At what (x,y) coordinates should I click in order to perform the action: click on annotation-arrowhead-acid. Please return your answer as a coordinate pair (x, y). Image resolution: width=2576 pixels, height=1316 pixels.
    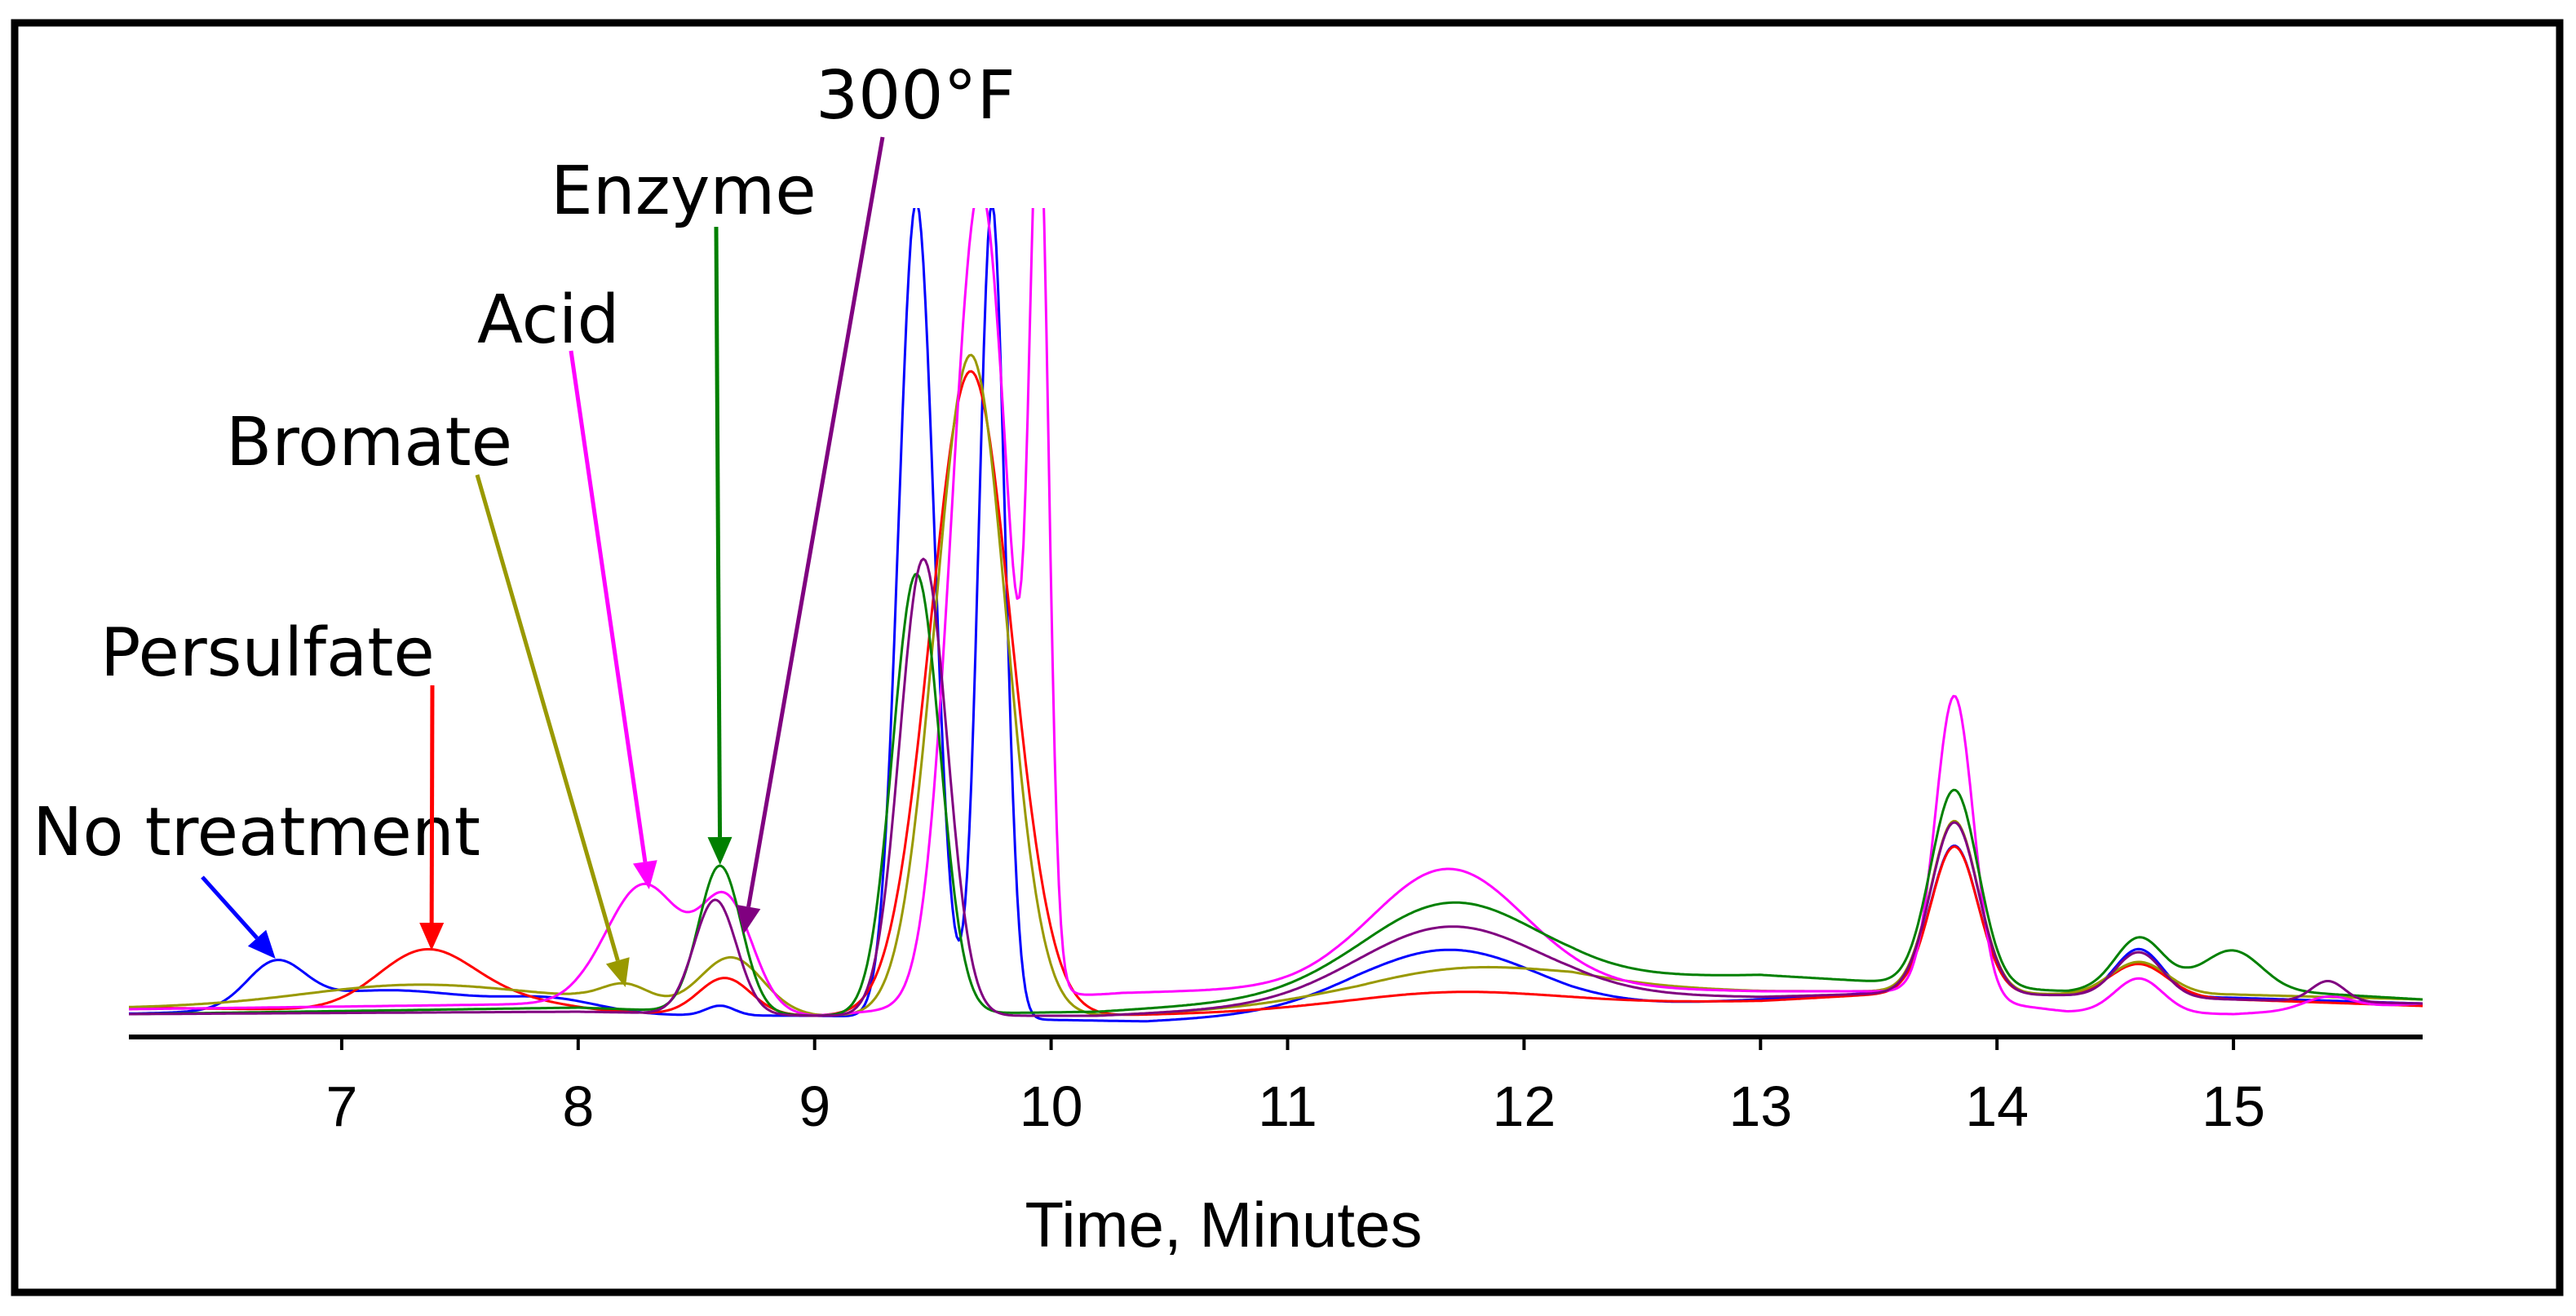
    Looking at the image, I should click on (645, 875).